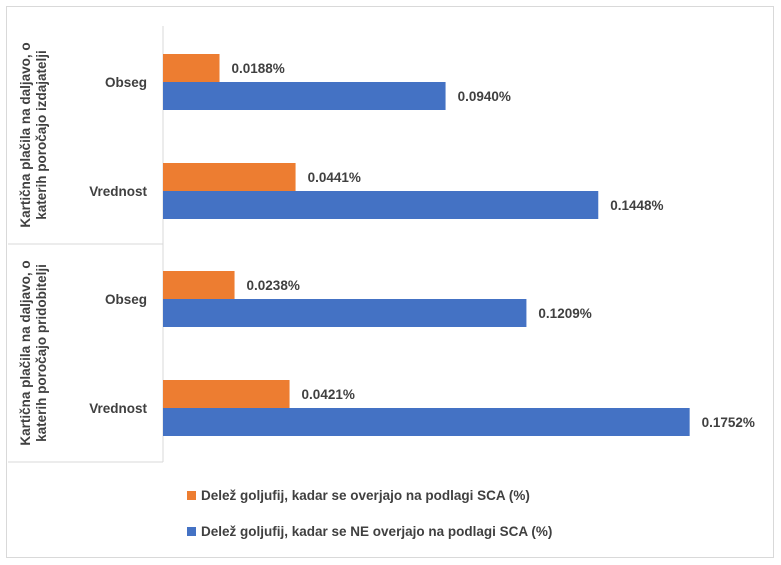 The width and height of the screenshot is (781, 565). Describe the element at coordinates (328, 394) in the screenshot. I see `data-label: 0.0421%` at that location.